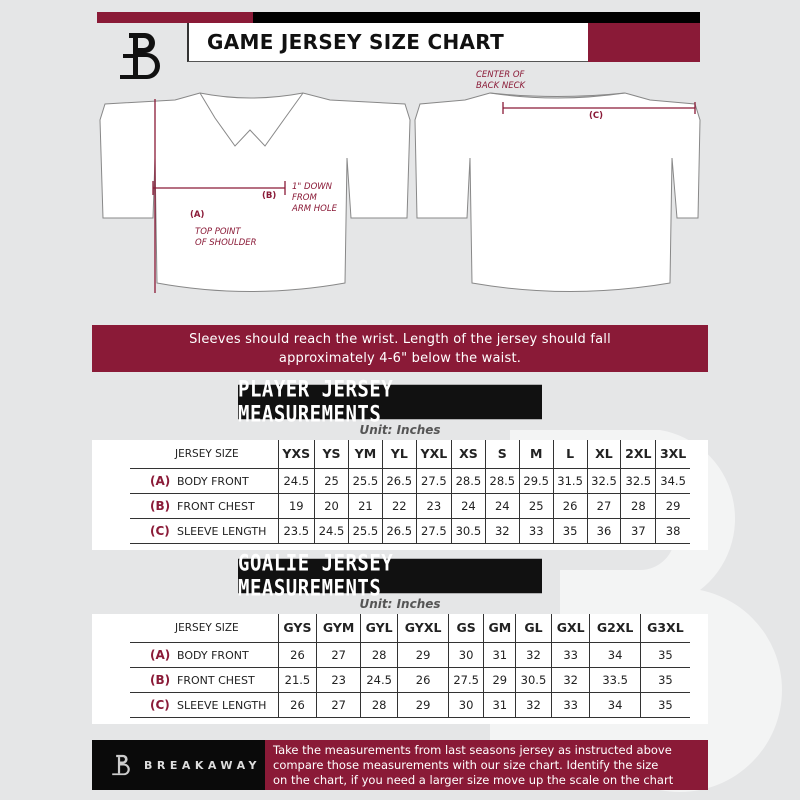 This screenshot has height=800, width=800. What do you see at coordinates (204, 480) in the screenshot?
I see `row-label: (A) BODY FRONT` at bounding box center [204, 480].